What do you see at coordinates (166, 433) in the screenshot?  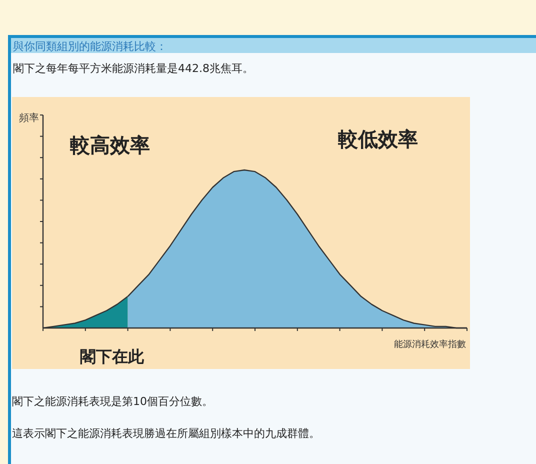 I see `text: 這表示閣下之能源消耗表現勝過在所屬組別樣本中的九成群體。` at bounding box center [166, 433].